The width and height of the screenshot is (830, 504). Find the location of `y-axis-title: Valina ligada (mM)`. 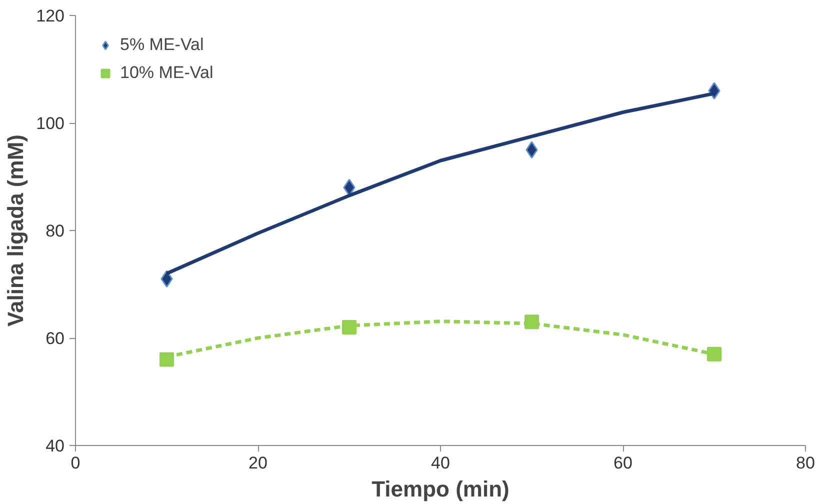

y-axis-title: Valina ligada (mM) is located at coordinates (15, 230).